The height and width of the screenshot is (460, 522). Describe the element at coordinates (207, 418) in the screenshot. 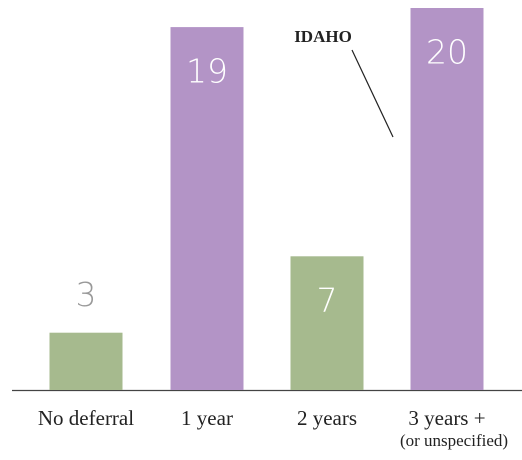

I see `x-tick-label: 1 year` at that location.